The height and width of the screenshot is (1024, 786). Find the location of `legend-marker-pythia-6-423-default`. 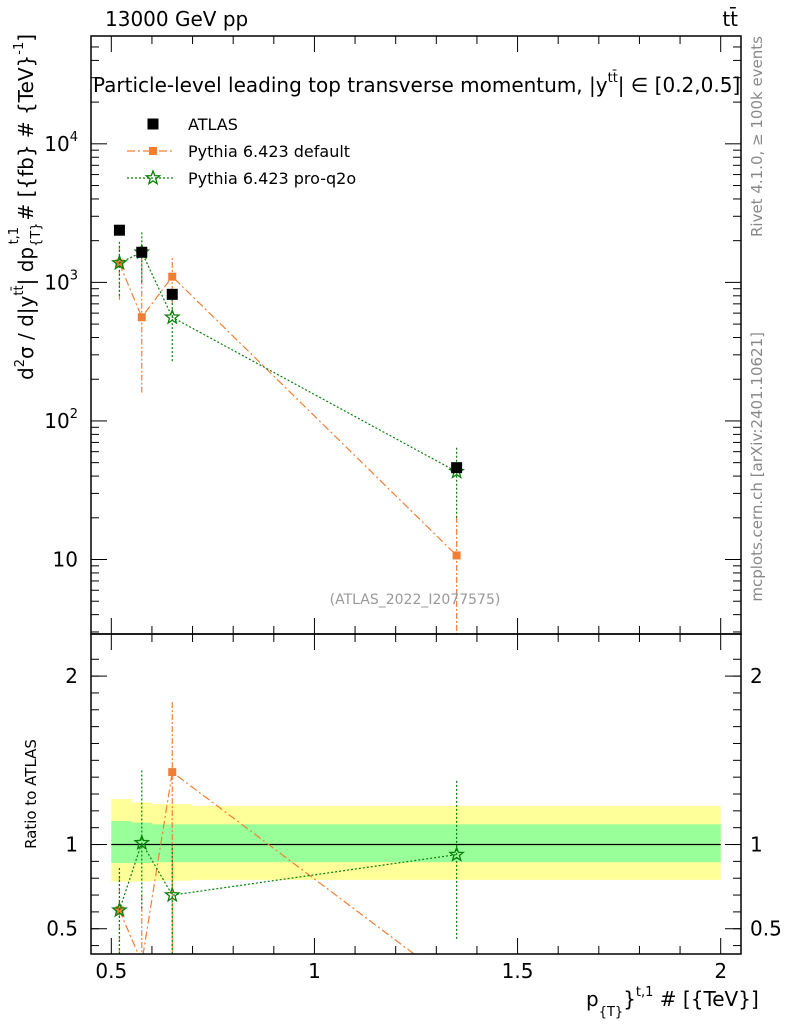

legend-marker-pythia-6-423-default is located at coordinates (153, 151).